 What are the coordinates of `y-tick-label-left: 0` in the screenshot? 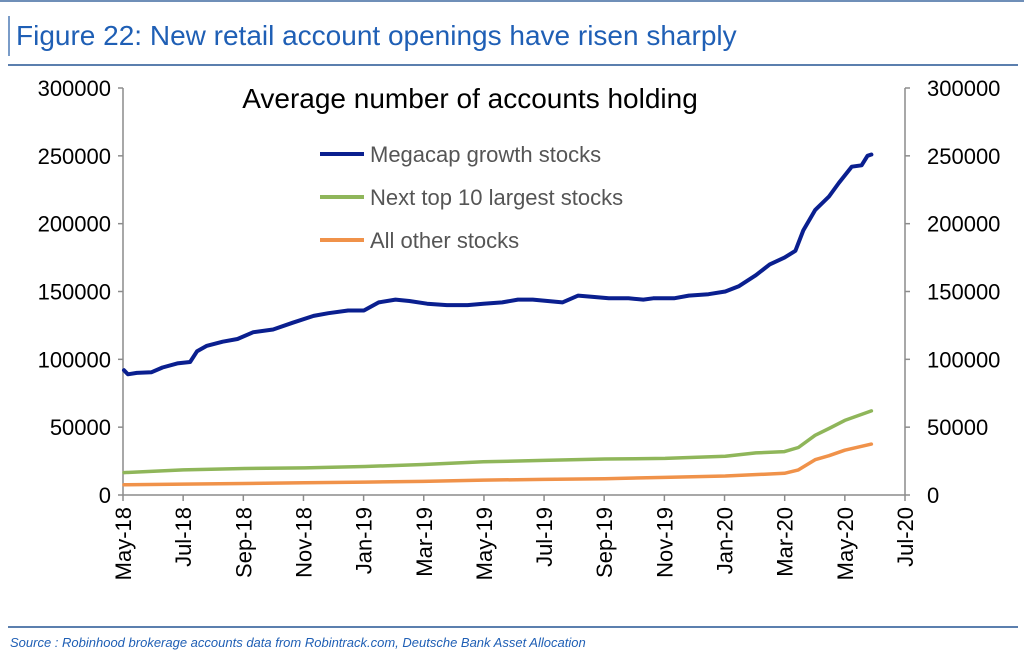 It's located at (105, 495).